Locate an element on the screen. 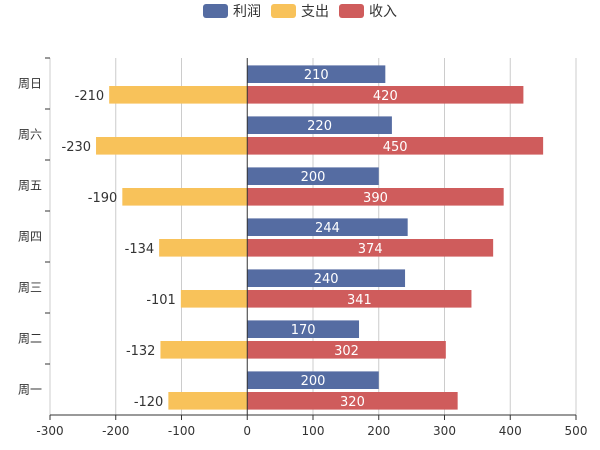 The height and width of the screenshot is (450, 600). x-tick-label: 200 is located at coordinates (378, 431).